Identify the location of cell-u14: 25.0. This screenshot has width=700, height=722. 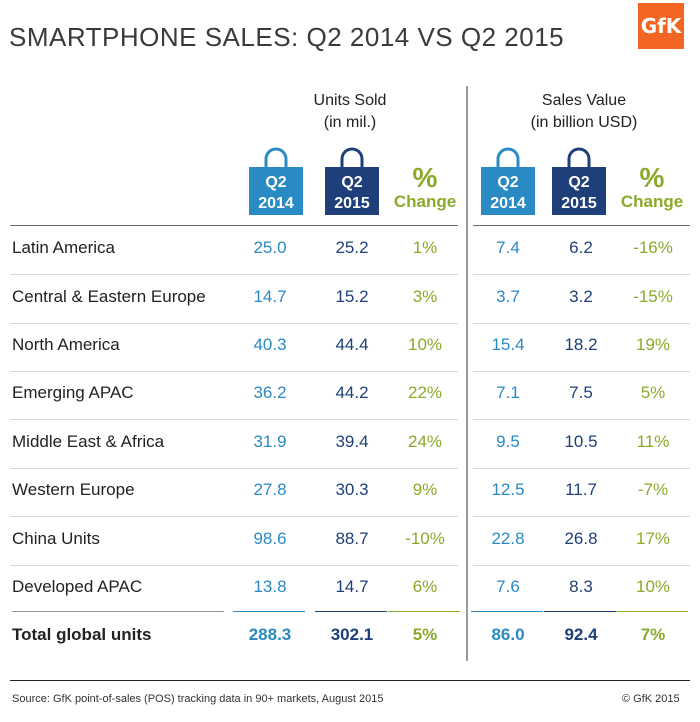
(270, 247).